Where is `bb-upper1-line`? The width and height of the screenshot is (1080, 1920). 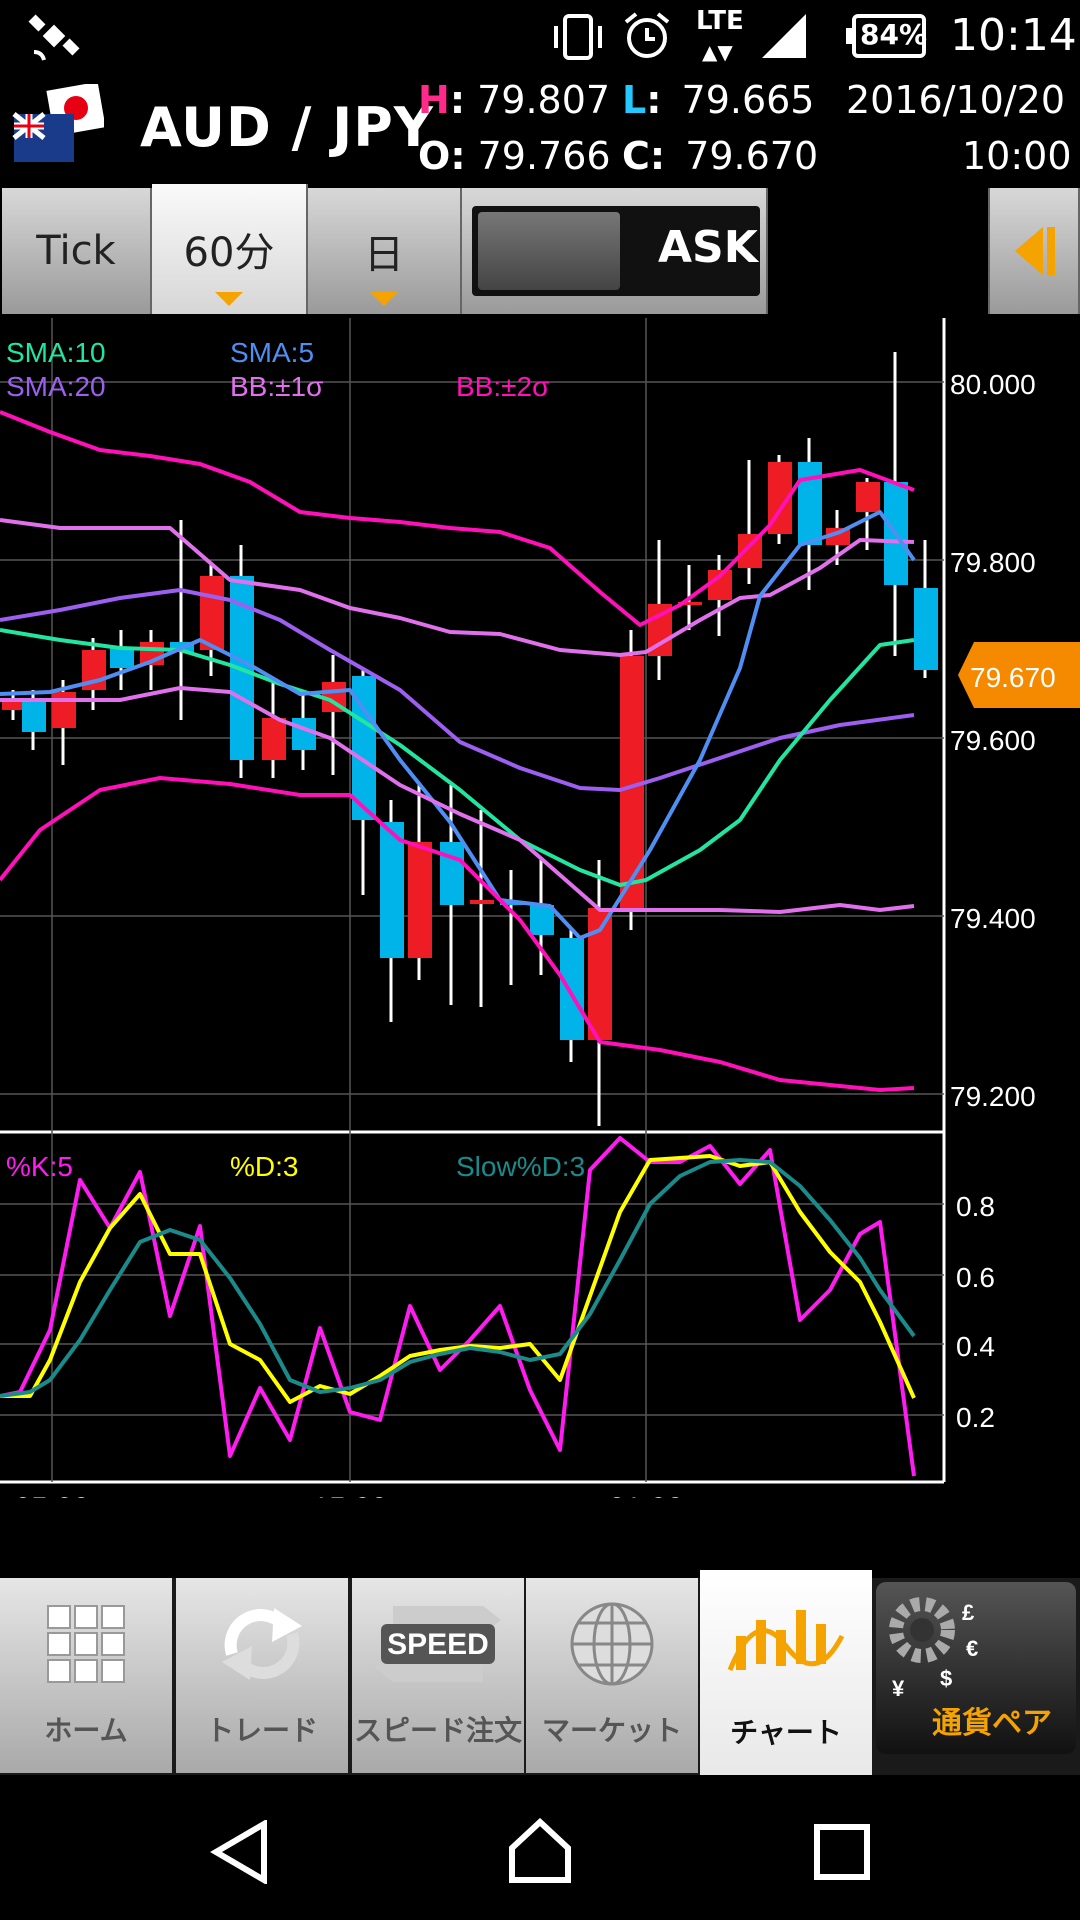
bb-upper1-line is located at coordinates (457, 587).